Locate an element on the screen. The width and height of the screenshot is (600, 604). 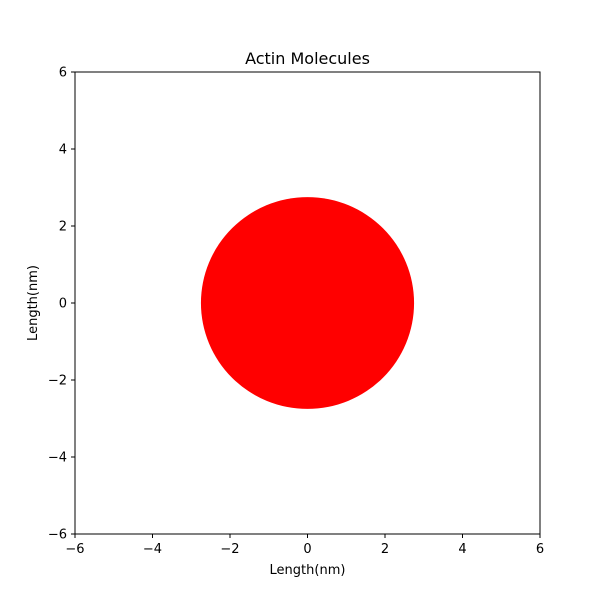
x-tick-label: −2 is located at coordinates (229, 549).